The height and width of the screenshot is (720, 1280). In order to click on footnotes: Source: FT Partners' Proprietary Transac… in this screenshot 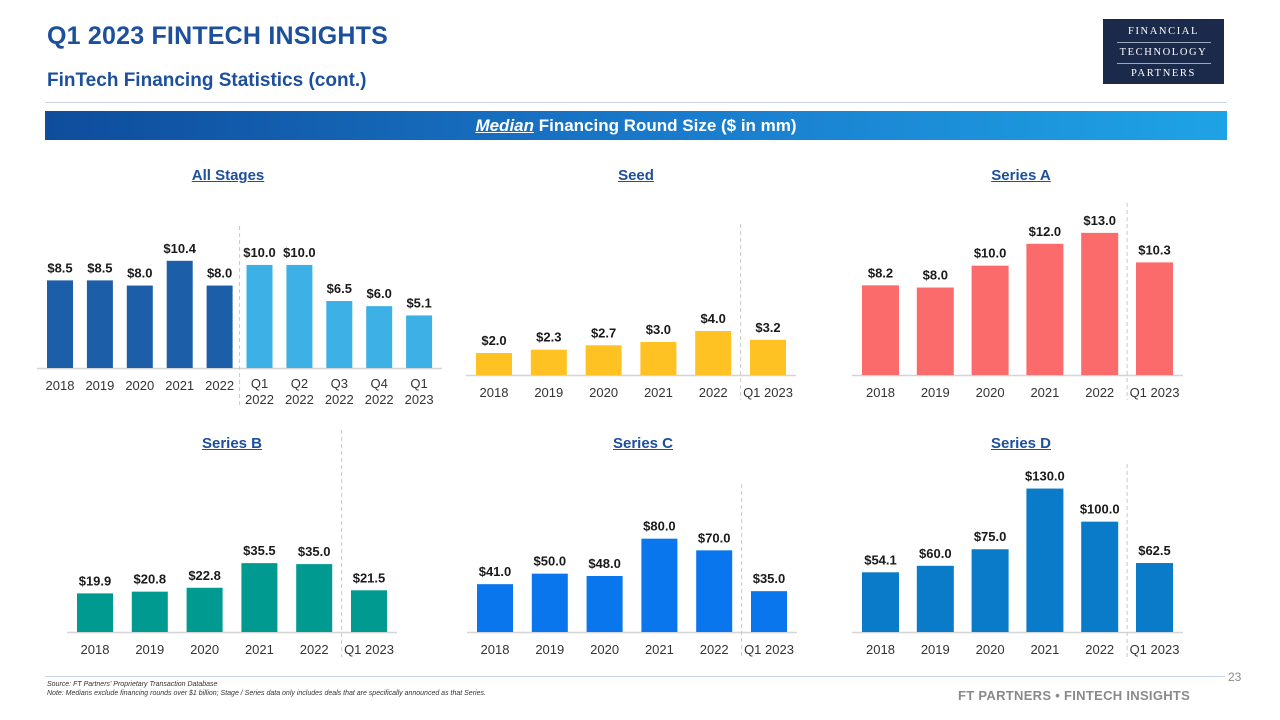, I will do `click(266, 689)`.